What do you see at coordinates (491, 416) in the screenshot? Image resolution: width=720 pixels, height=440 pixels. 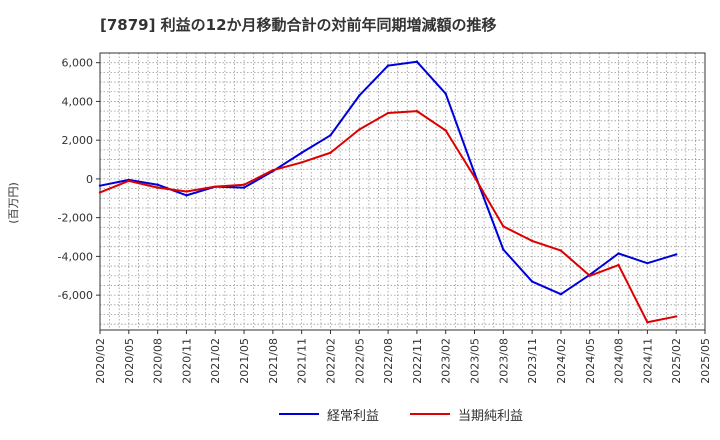 I see `legend-label-junri: 当期純利益` at bounding box center [491, 416].